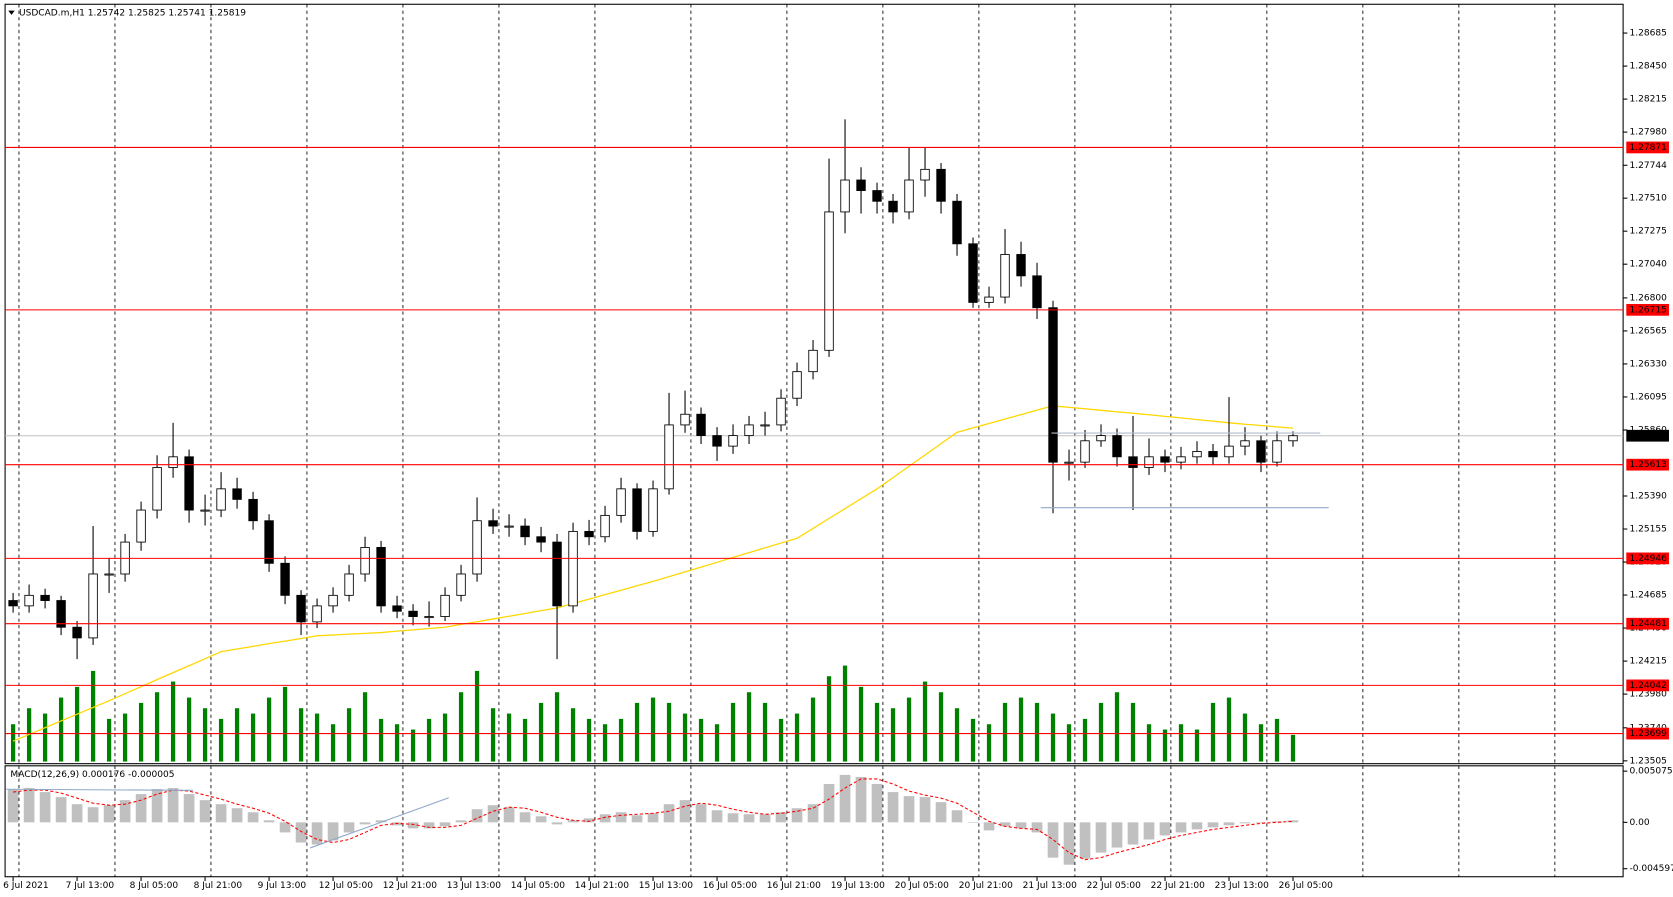 The width and height of the screenshot is (1673, 897). Describe the element at coordinates (858, 886) in the screenshot. I see `x-tick-label: 19 Jul 13:00` at that location.